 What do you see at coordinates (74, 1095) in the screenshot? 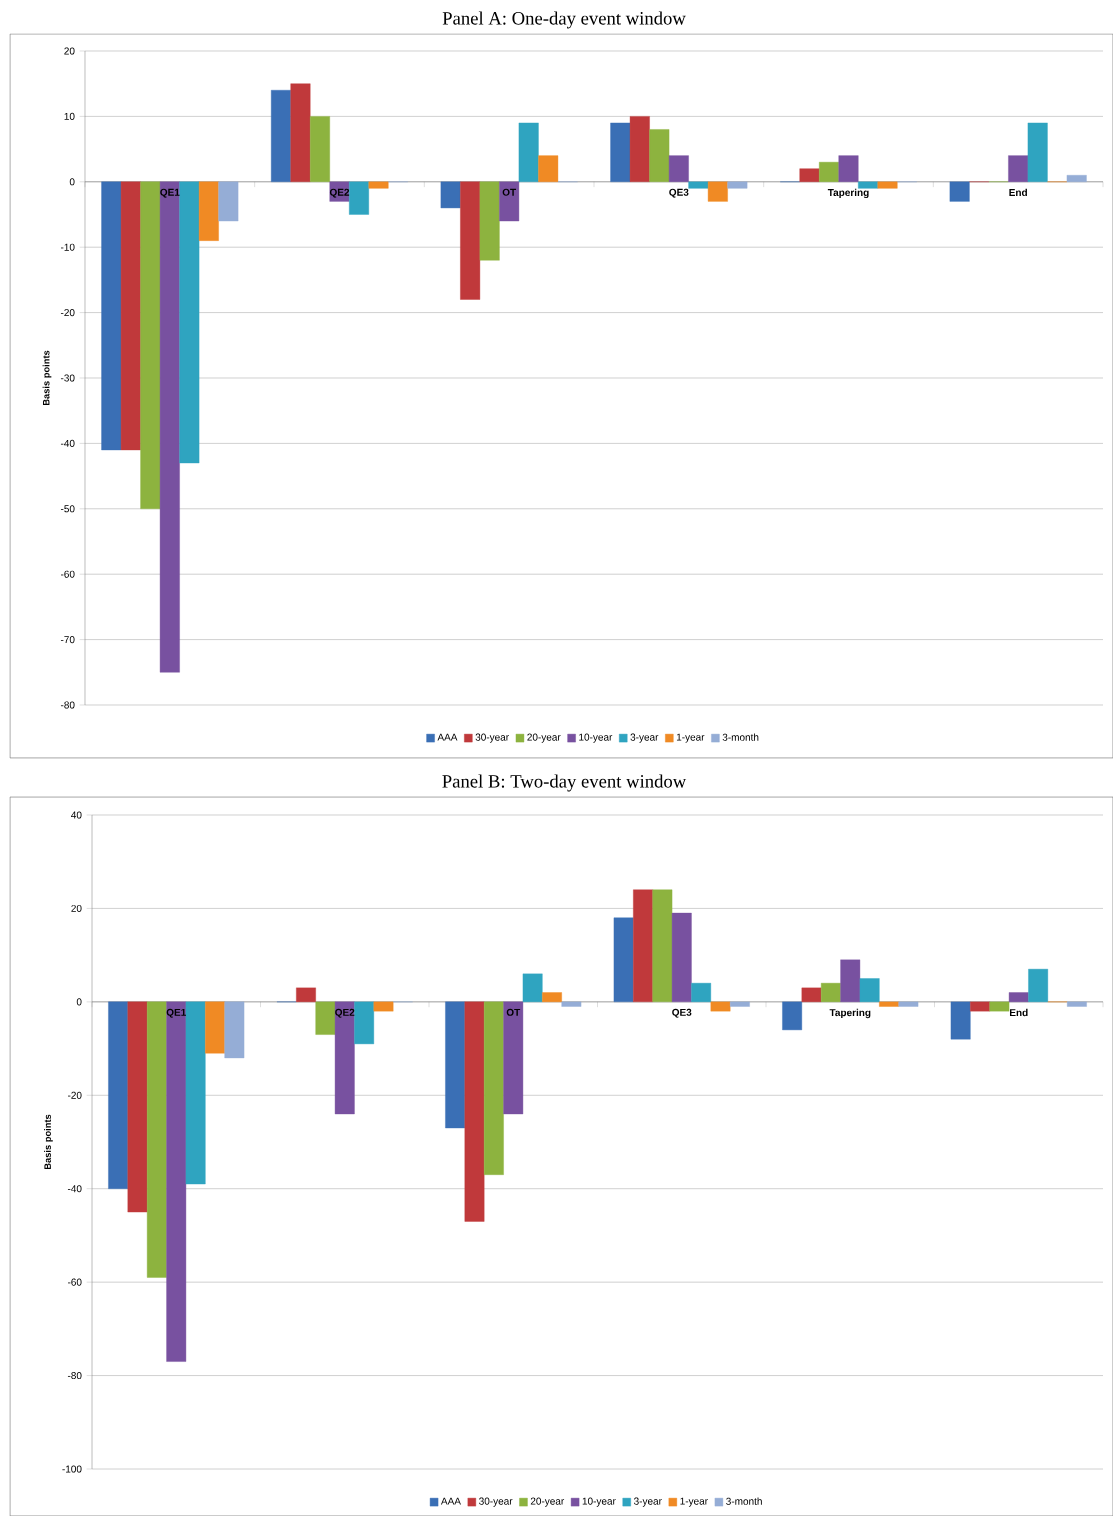
I see `y-tick-label: -20` at bounding box center [74, 1095].